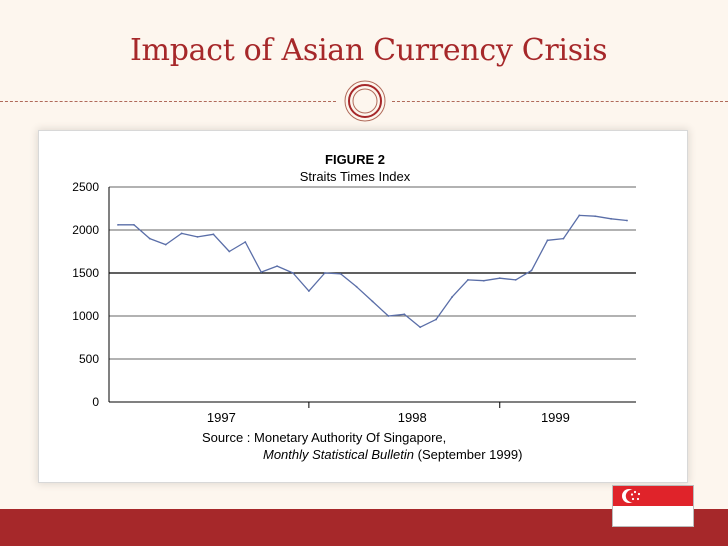 The image size is (728, 546). Describe the element at coordinates (355, 176) in the screenshot. I see `chart-subtitle: Straits Times Index` at that location.